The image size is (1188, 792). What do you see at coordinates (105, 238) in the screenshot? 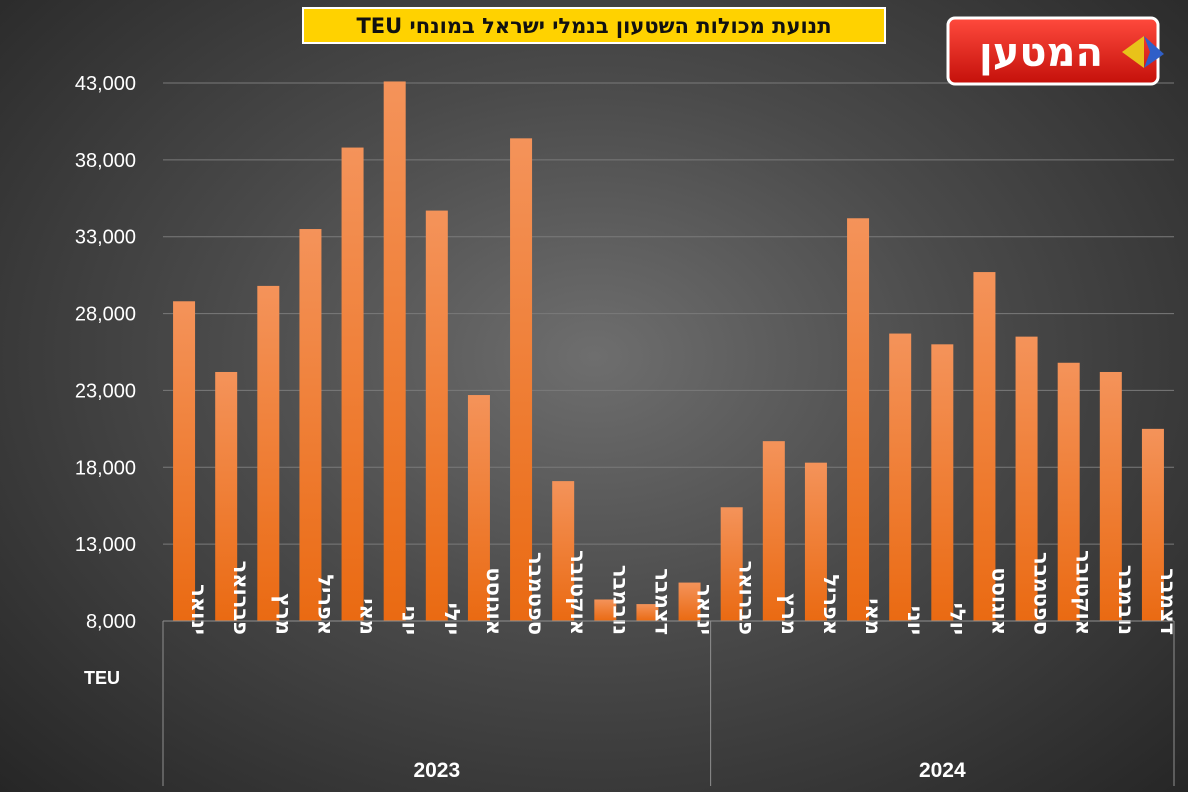
I see `y-tick-label: 33,000` at bounding box center [105, 238].